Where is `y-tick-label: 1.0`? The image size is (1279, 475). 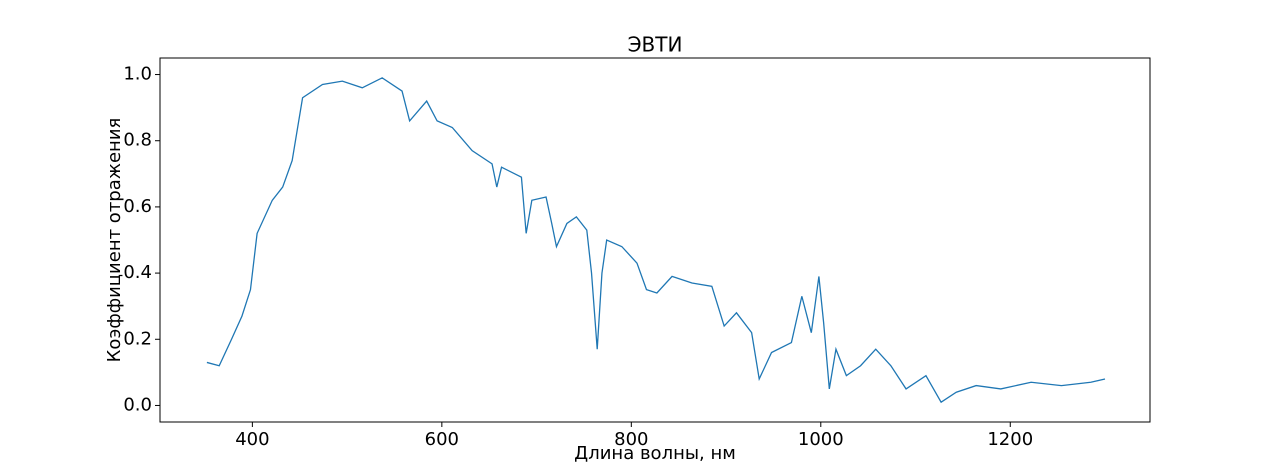 y-tick-label: 1.0 is located at coordinates (137, 74).